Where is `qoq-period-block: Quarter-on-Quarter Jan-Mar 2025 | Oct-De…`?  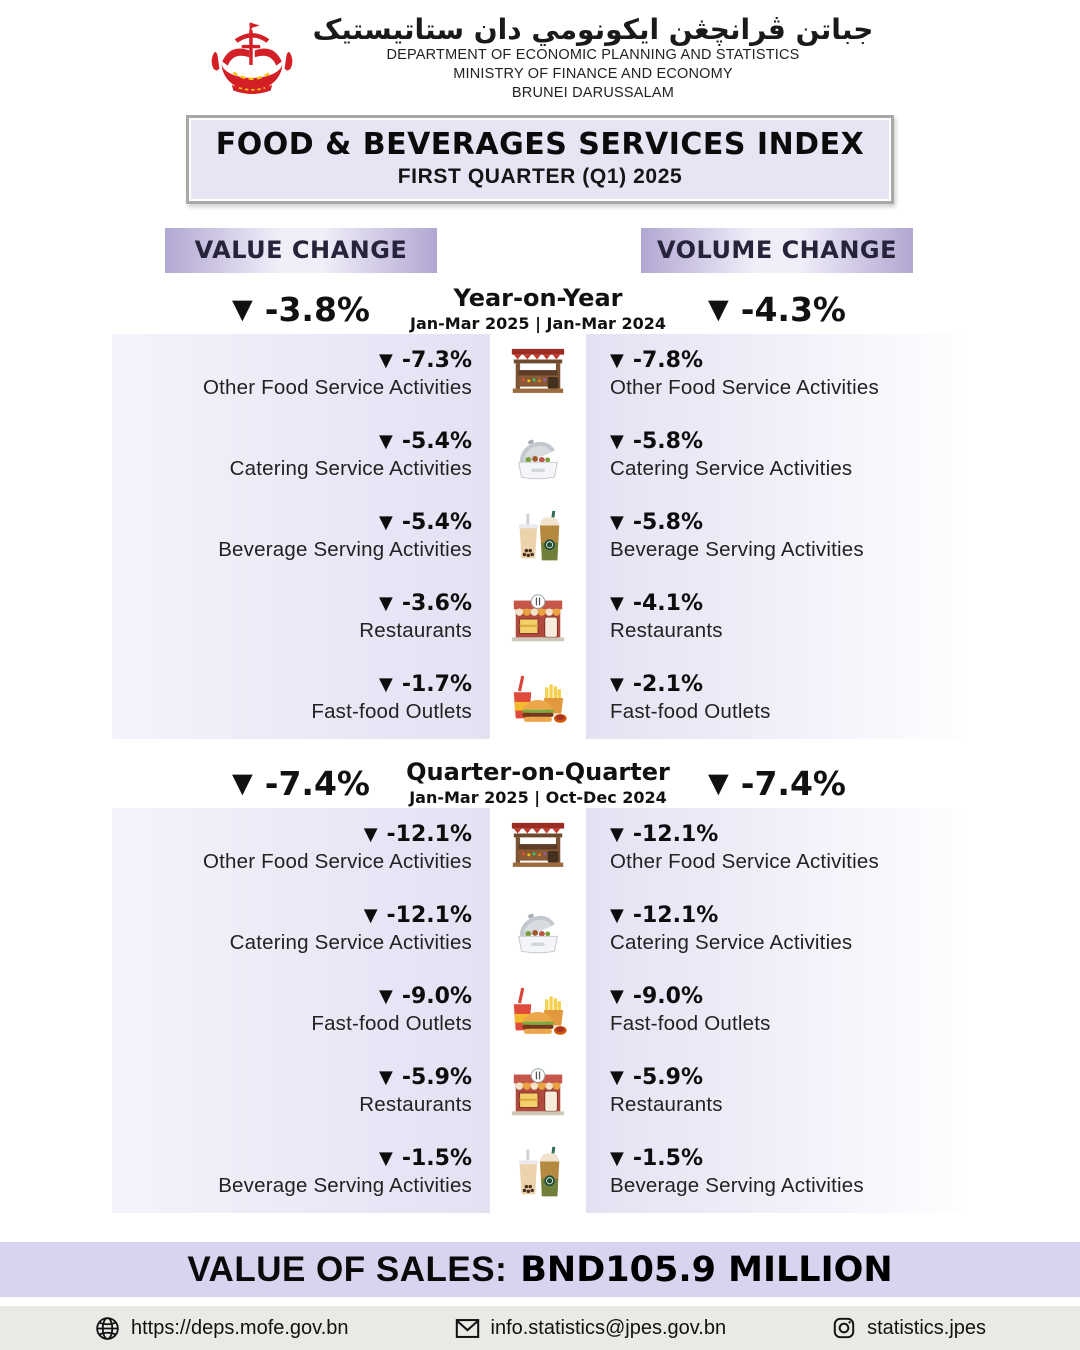
qoq-period-block: Quarter-on-Quarter Jan-Mar 2025 | Oct-De… is located at coordinates (538, 783).